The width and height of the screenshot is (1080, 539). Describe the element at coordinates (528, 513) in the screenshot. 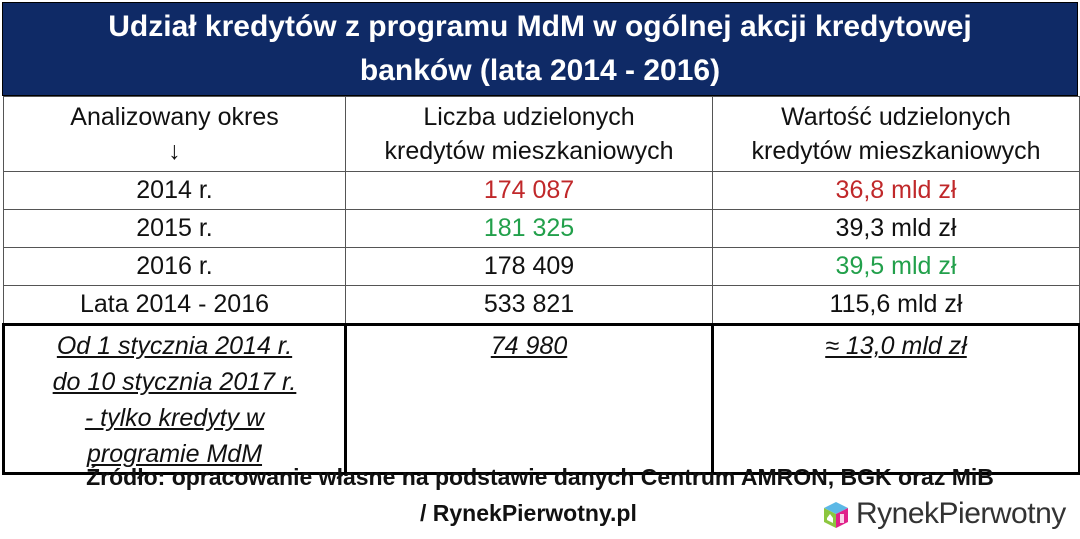

I see `source-note-site: / RynekPierwotny.pl` at that location.